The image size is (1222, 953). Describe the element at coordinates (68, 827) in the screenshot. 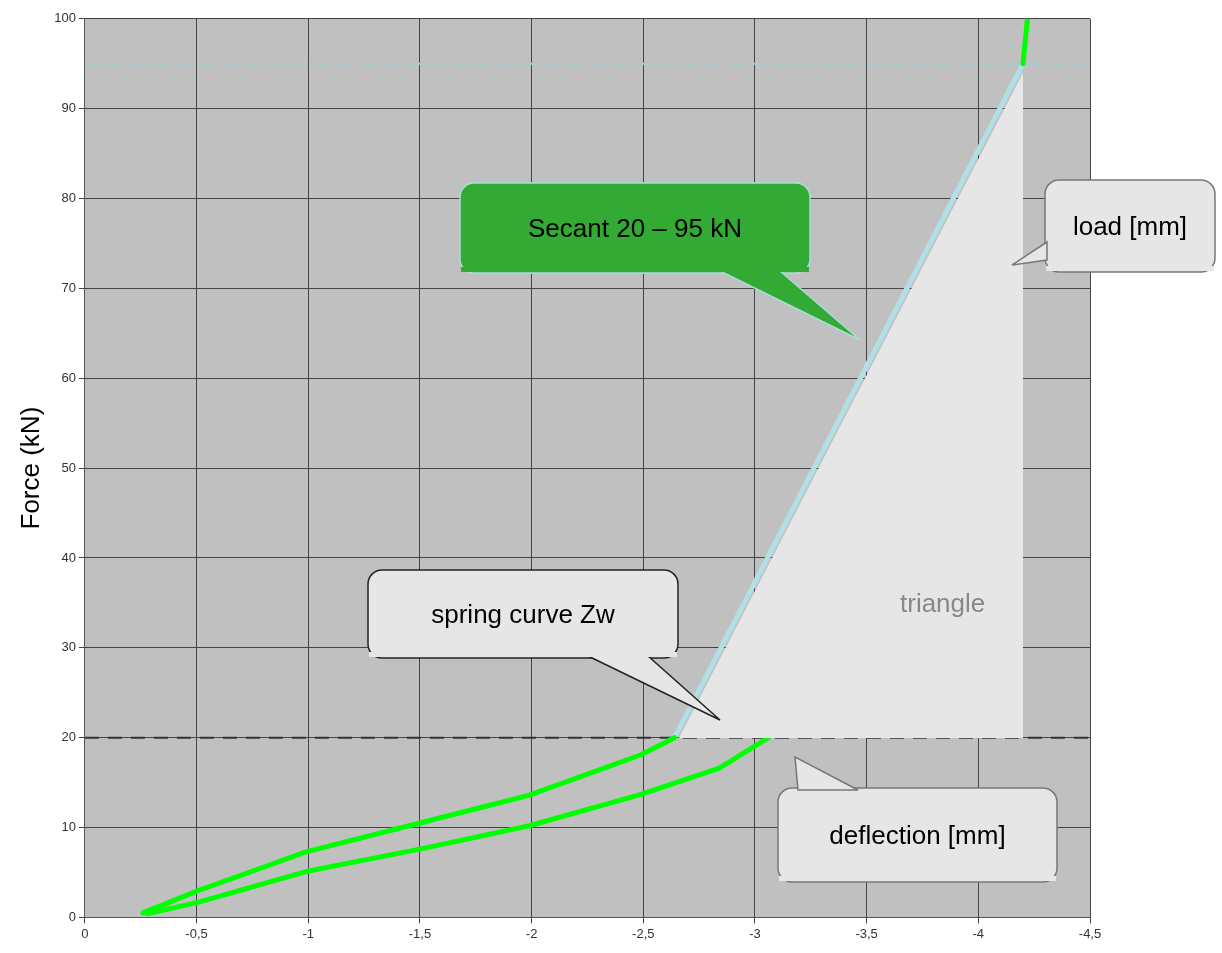

I see `y-tick-label: 10` at that location.